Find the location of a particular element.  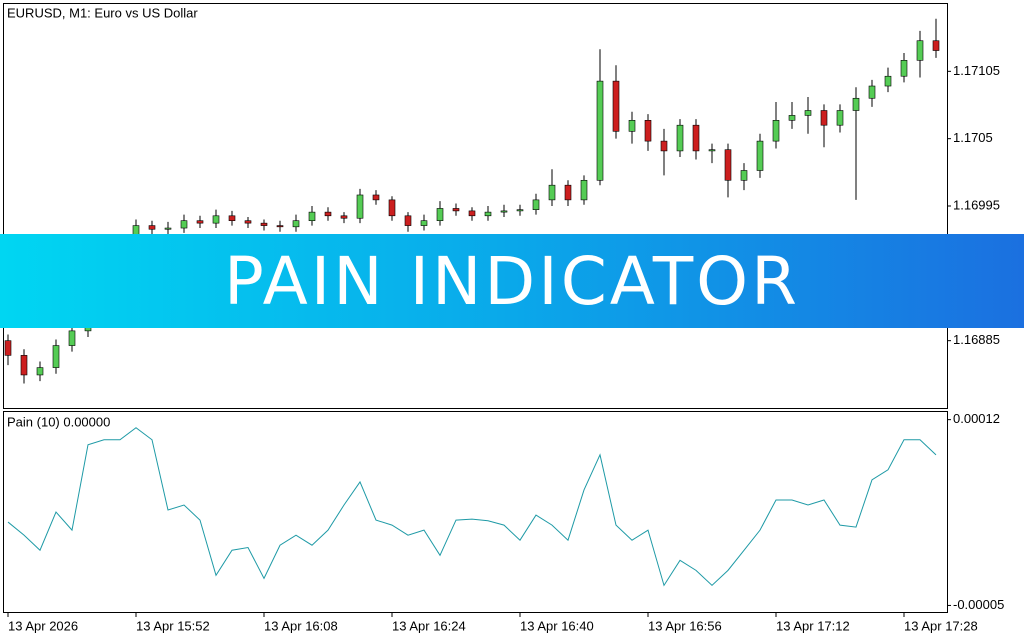

x-tick-label: 13 Apr 2026 is located at coordinates (43, 625).